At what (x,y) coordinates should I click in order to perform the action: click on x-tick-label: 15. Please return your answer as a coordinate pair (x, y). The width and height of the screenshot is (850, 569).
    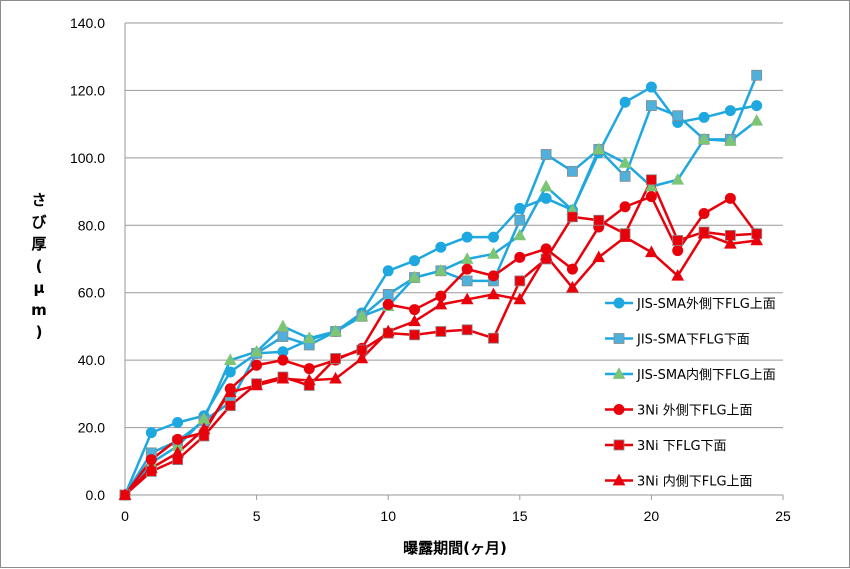
    Looking at the image, I should click on (520, 516).